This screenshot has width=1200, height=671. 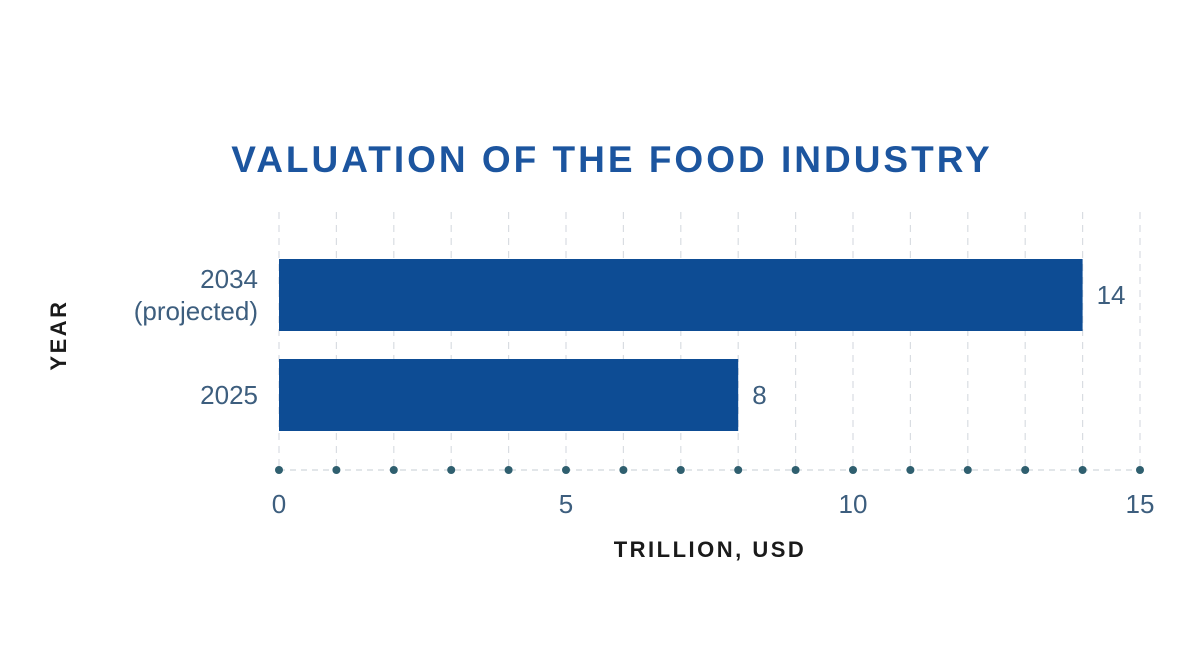 I want to click on category-label: 2025, so click(x=229, y=395).